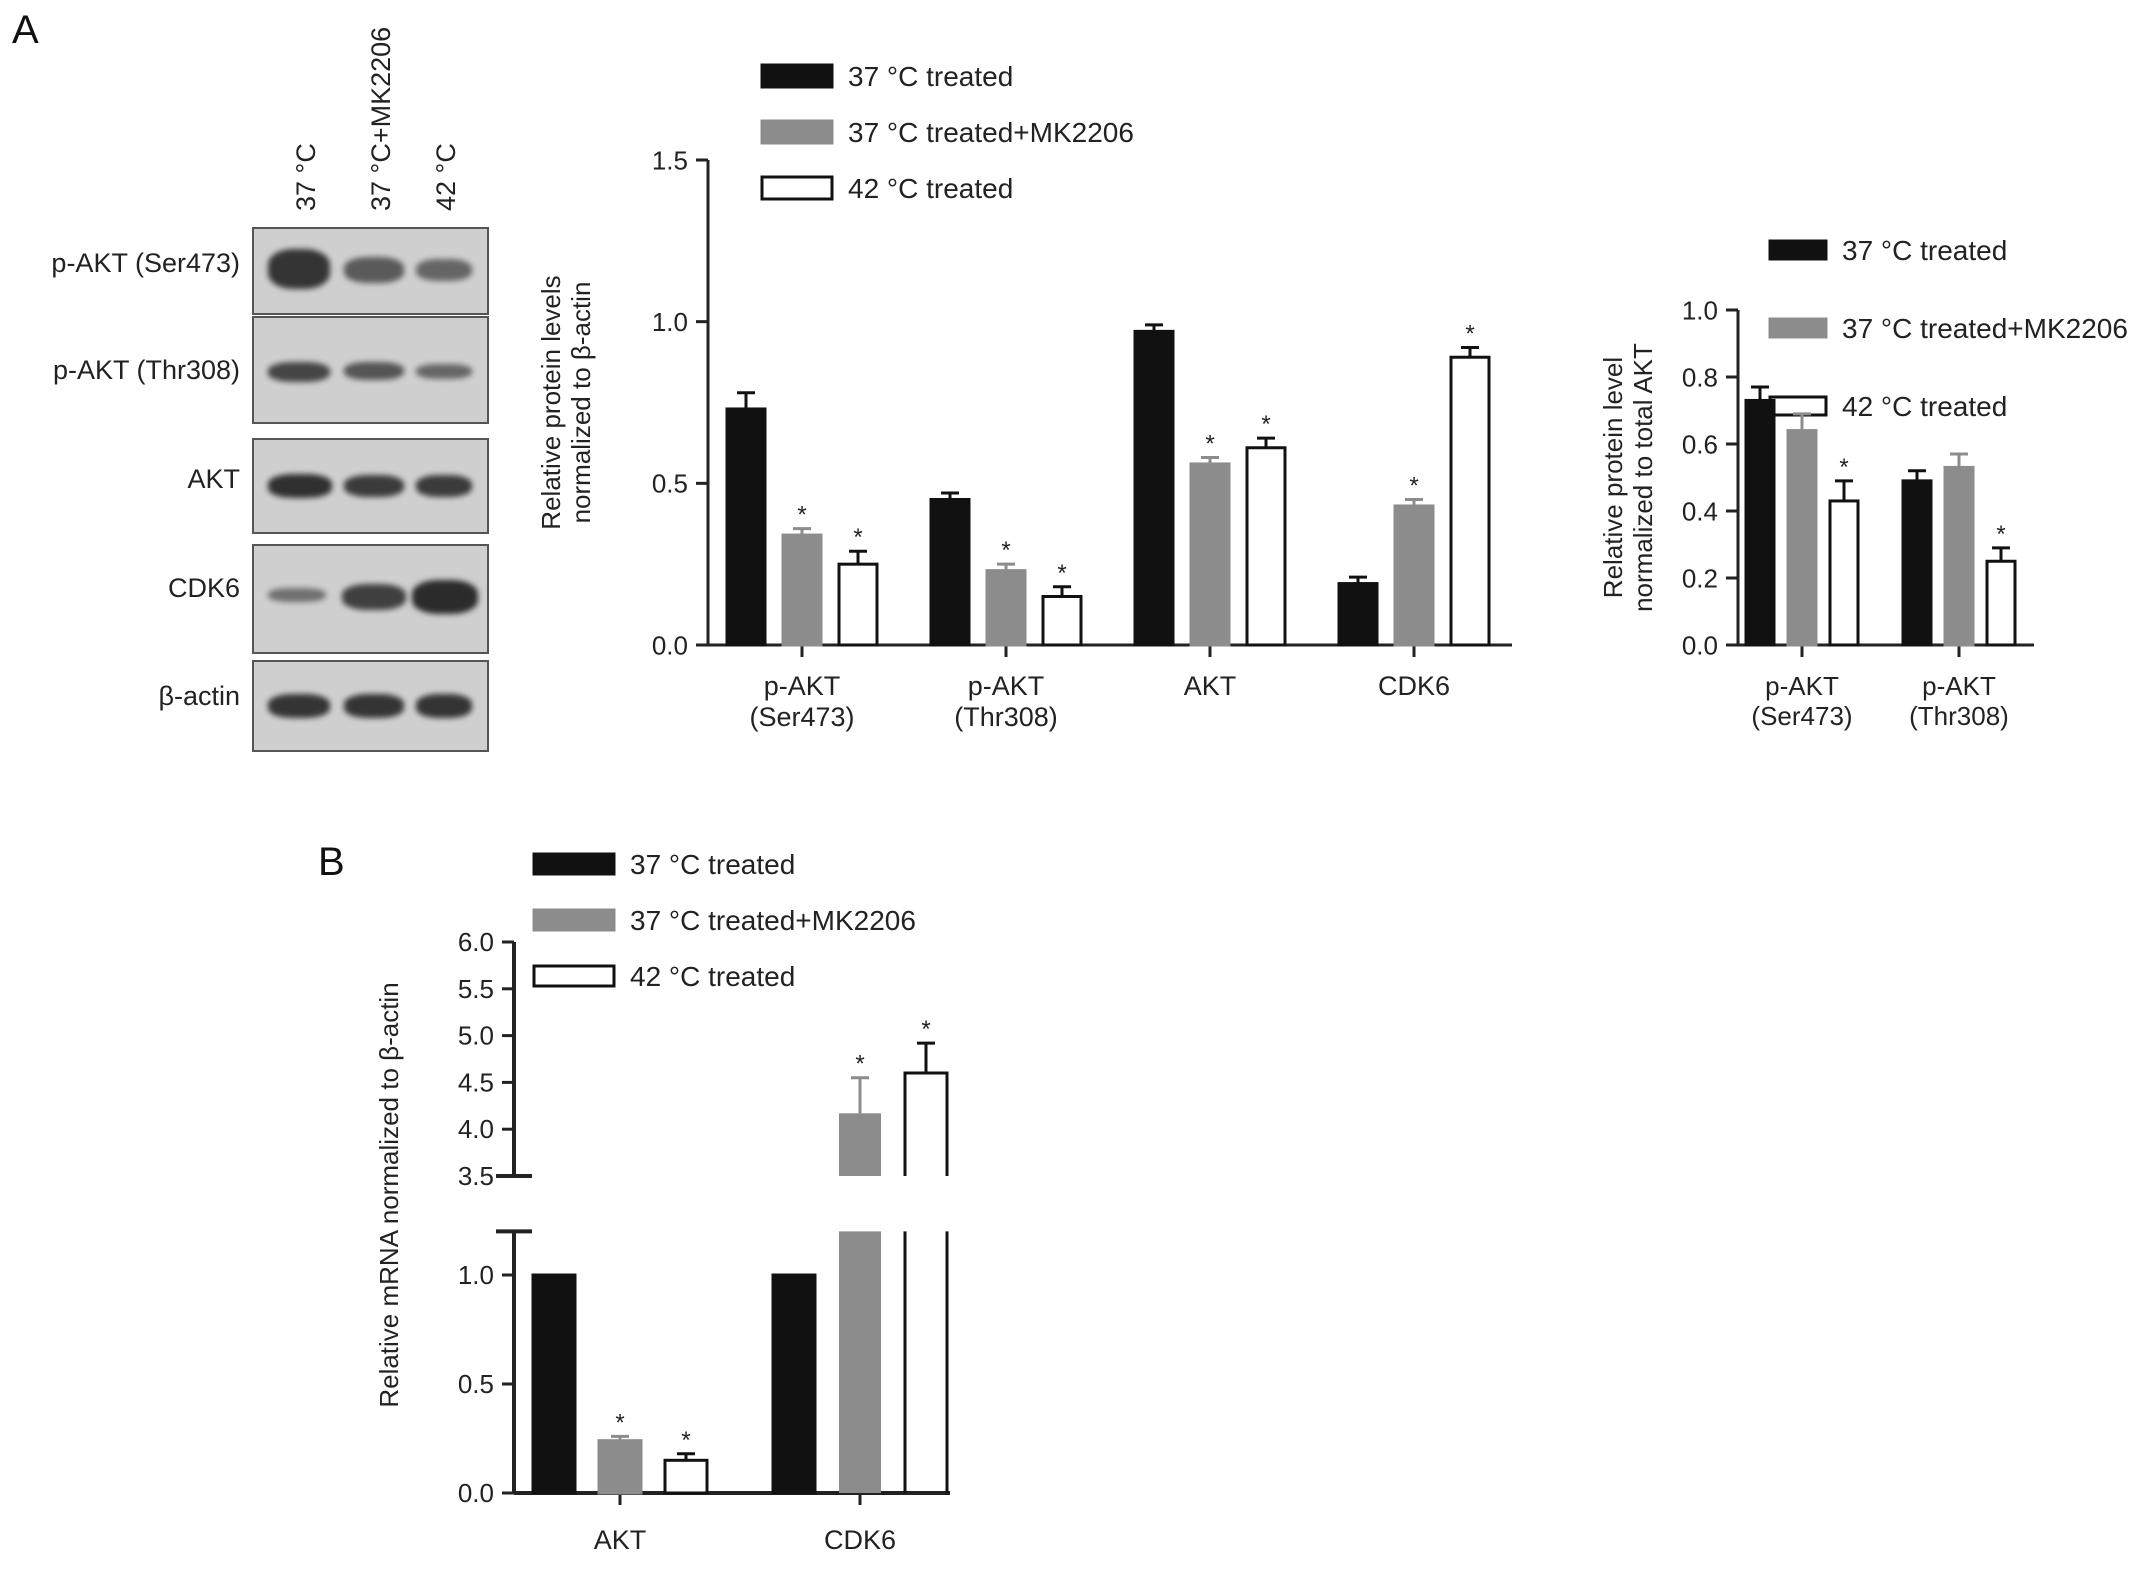 This screenshot has width=2150, height=1569. What do you see at coordinates (476, 1036) in the screenshot?
I see `chart3-y-tick-label: 5.0` at bounding box center [476, 1036].